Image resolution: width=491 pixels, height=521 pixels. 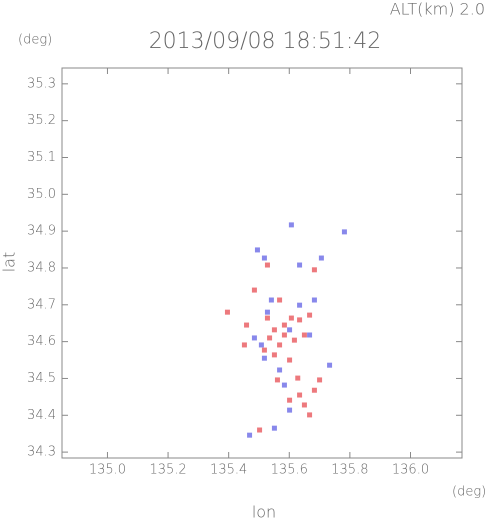 I want to click on y-tick-label: 34.4, so click(x=41, y=415).